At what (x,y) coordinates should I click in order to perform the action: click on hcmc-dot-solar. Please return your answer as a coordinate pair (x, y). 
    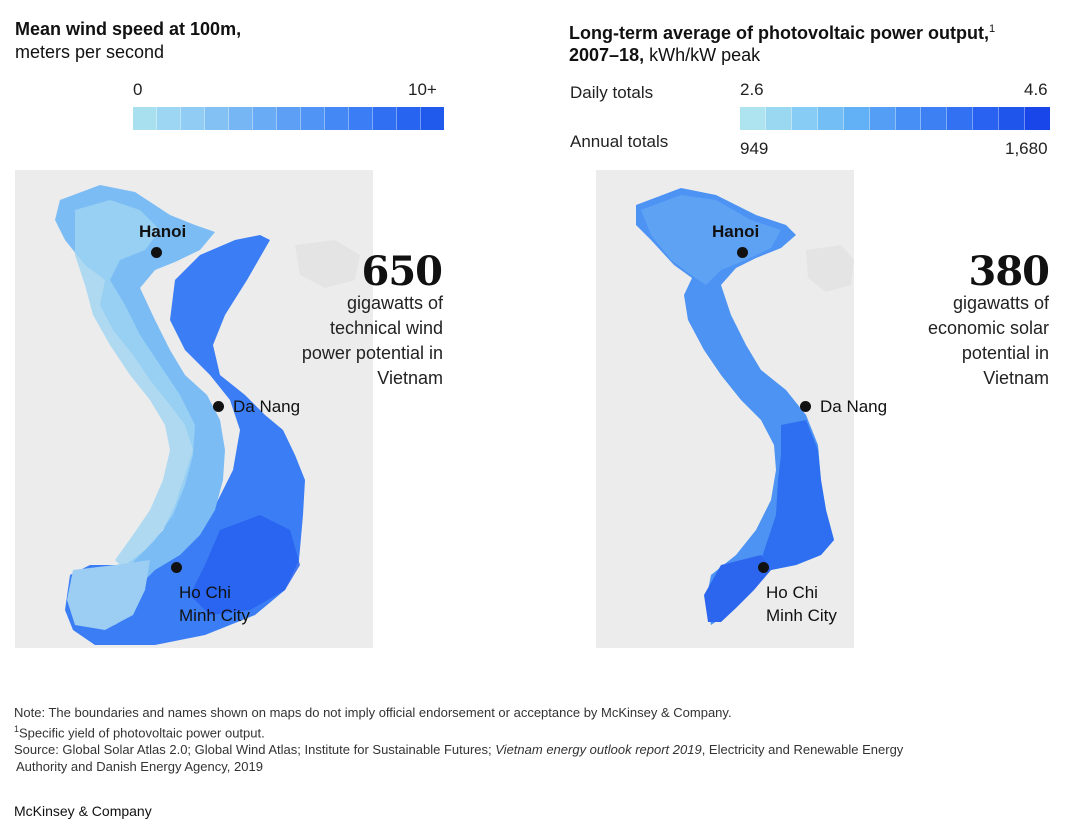
    Looking at the image, I should click on (763, 567).